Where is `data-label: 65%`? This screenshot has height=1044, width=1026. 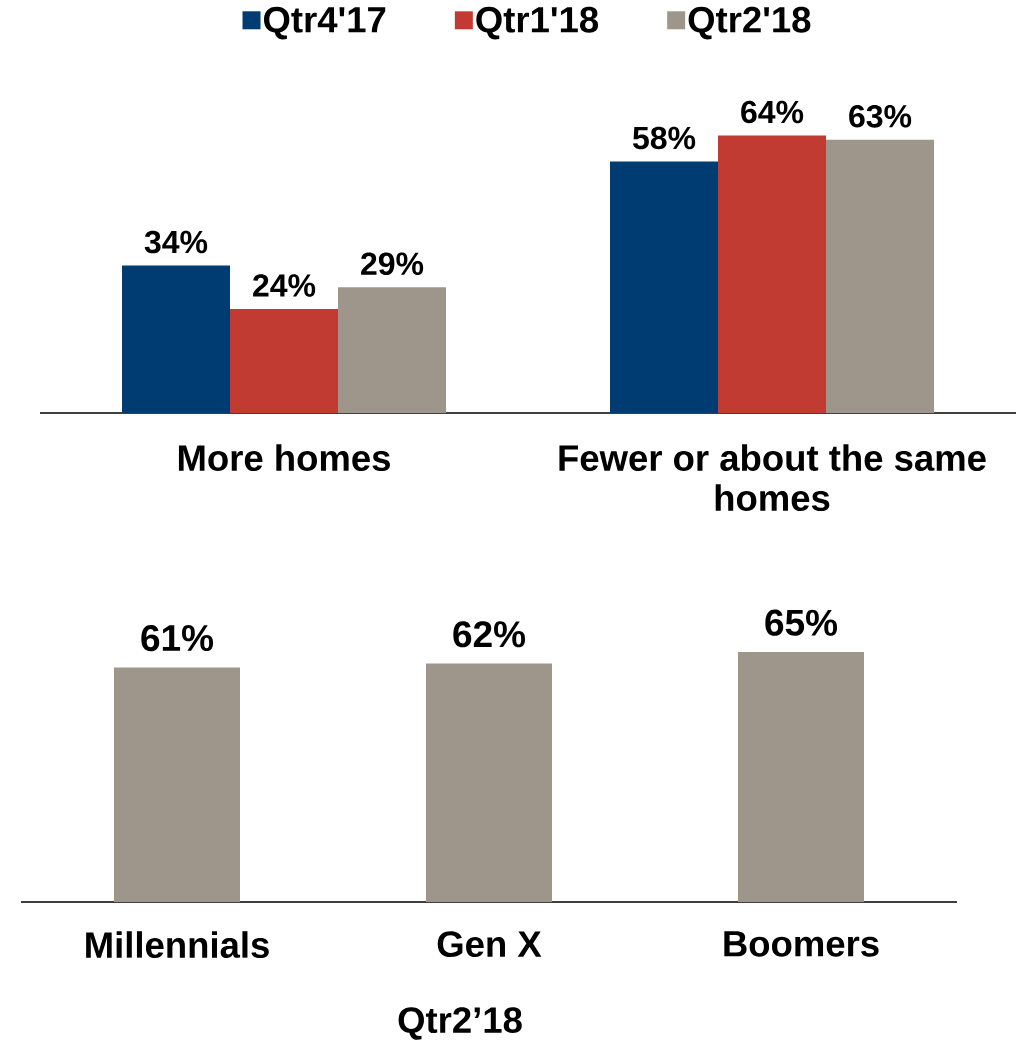
data-label: 65% is located at coordinates (801, 622).